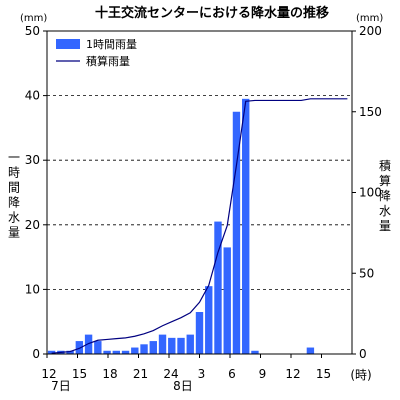  I want to click on x-axis-tick-label: 18, so click(109, 374).